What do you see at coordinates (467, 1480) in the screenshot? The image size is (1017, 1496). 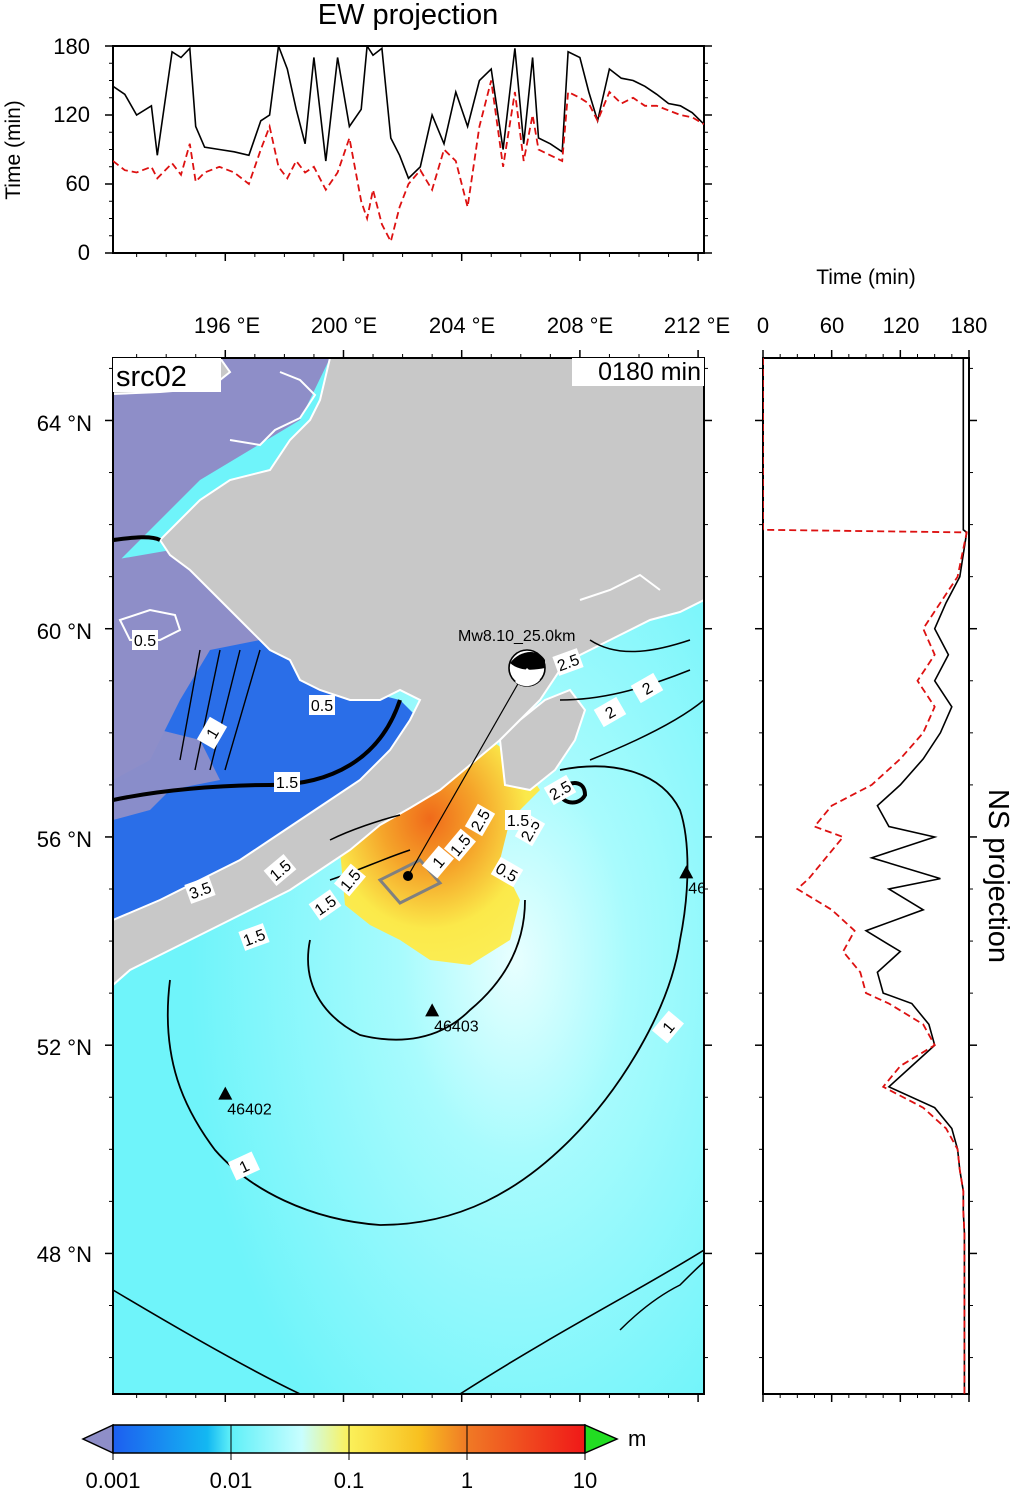 I see `colorbar-tick-3: 1` at bounding box center [467, 1480].